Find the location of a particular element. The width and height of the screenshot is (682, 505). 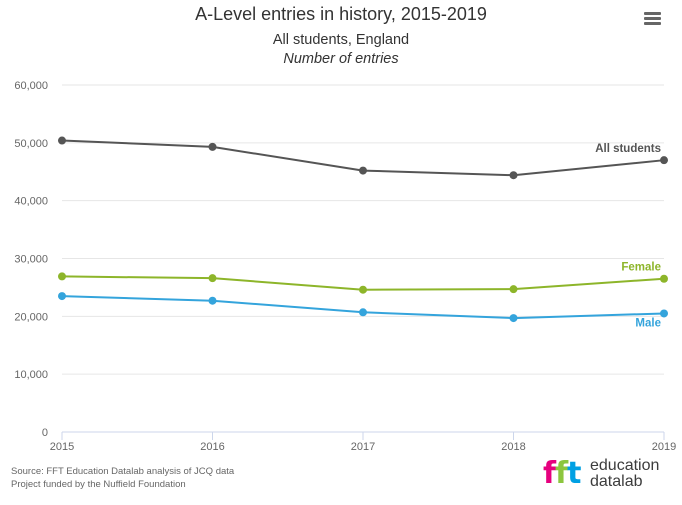

fft-logo-mark: fft is located at coordinates (562, 473).